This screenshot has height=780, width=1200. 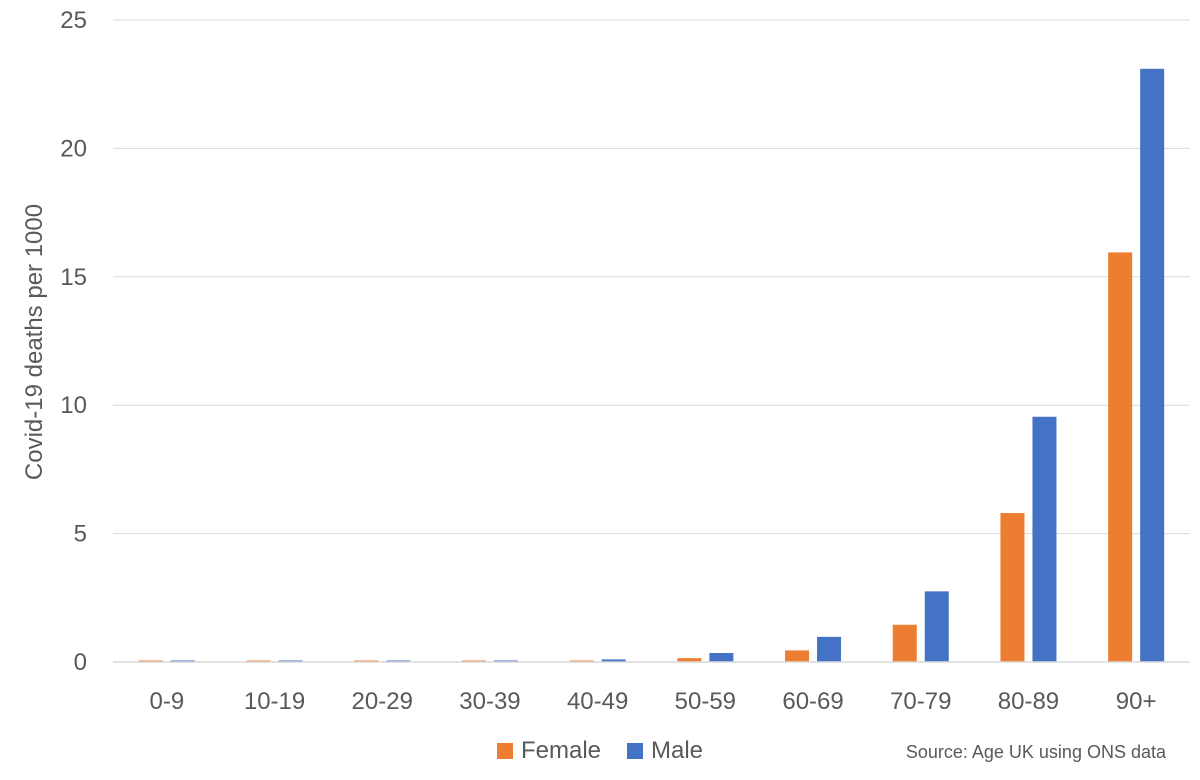 What do you see at coordinates (1152, 365) in the screenshot?
I see `bar-male-90+` at bounding box center [1152, 365].